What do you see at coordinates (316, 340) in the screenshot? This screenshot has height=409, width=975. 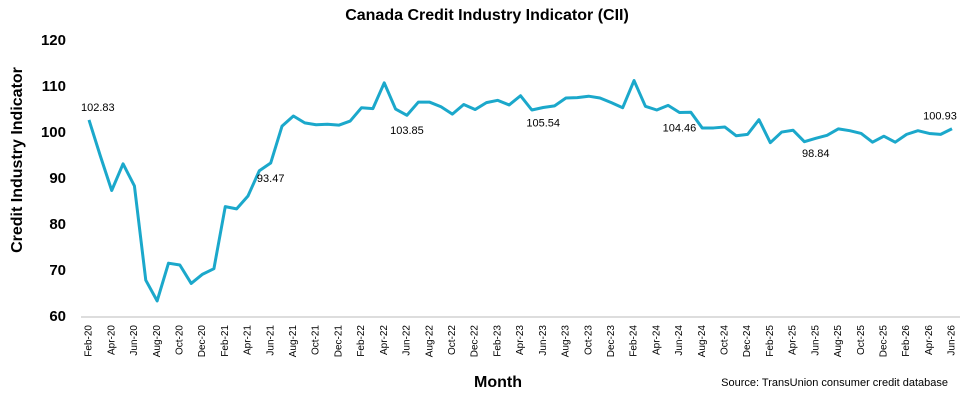 I see `x-tick-label: Oct-21` at bounding box center [316, 340].